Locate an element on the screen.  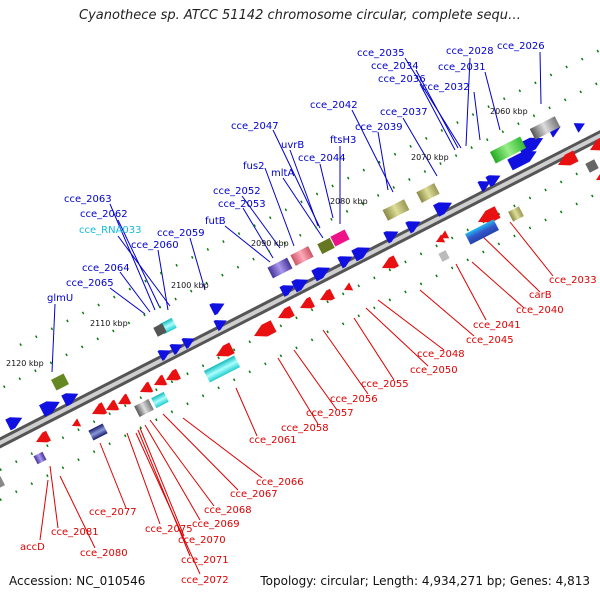
reverse-gene-label-19: cce_2077 is located at coordinates (113, 512).